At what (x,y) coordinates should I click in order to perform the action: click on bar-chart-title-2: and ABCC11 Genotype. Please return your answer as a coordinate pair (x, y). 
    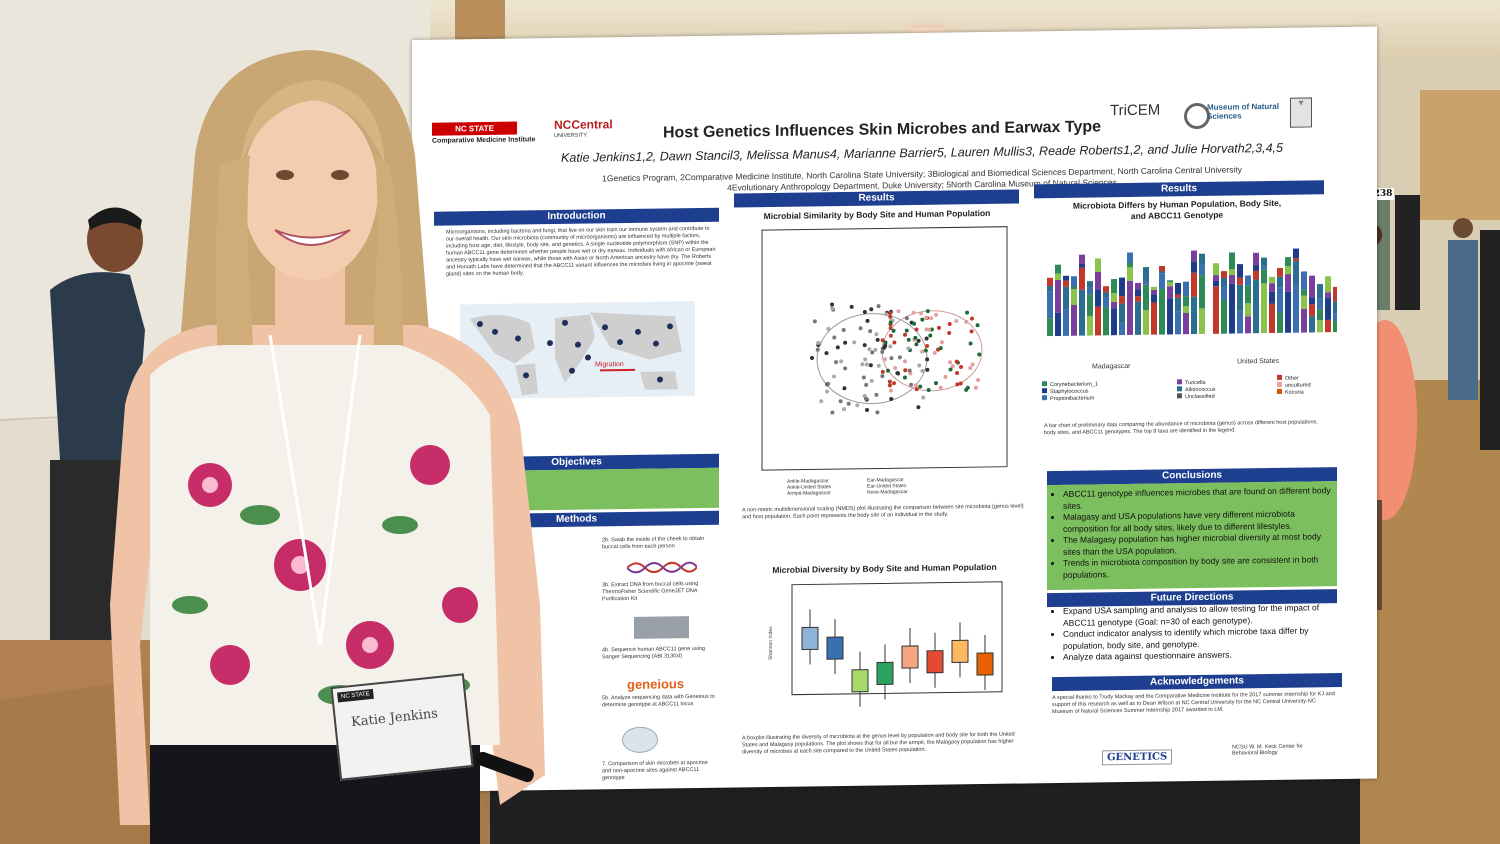
    Looking at the image, I should click on (1177, 215).